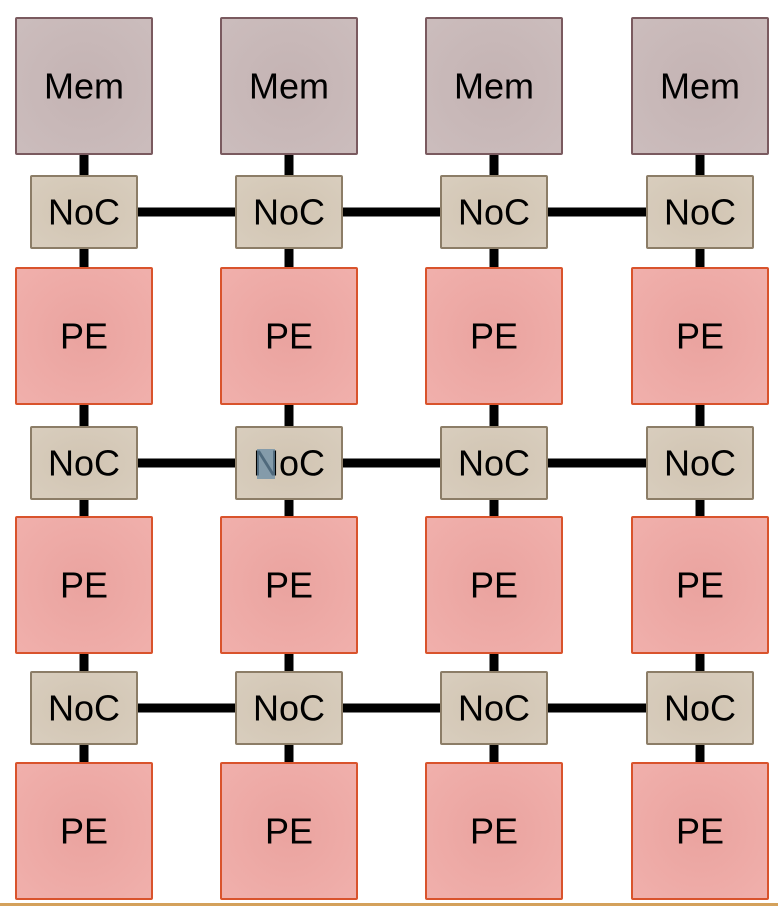 This screenshot has width=778, height=906. Describe the element at coordinates (266, 464) in the screenshot. I see `text-selection-highlight` at that location.